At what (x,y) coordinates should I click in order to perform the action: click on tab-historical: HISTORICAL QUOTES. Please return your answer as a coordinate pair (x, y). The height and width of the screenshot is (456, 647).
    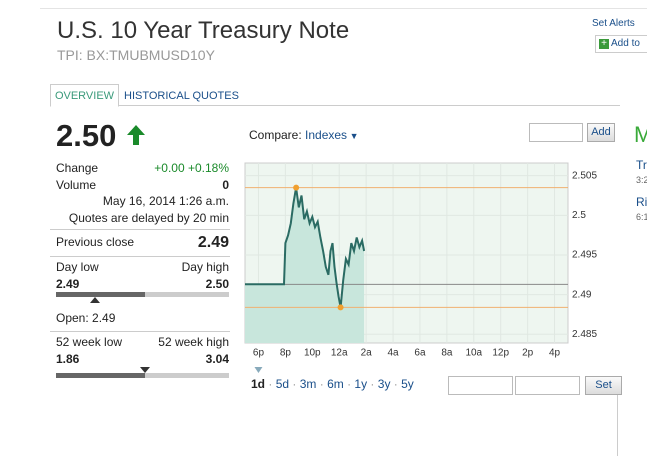
    Looking at the image, I should click on (181, 96).